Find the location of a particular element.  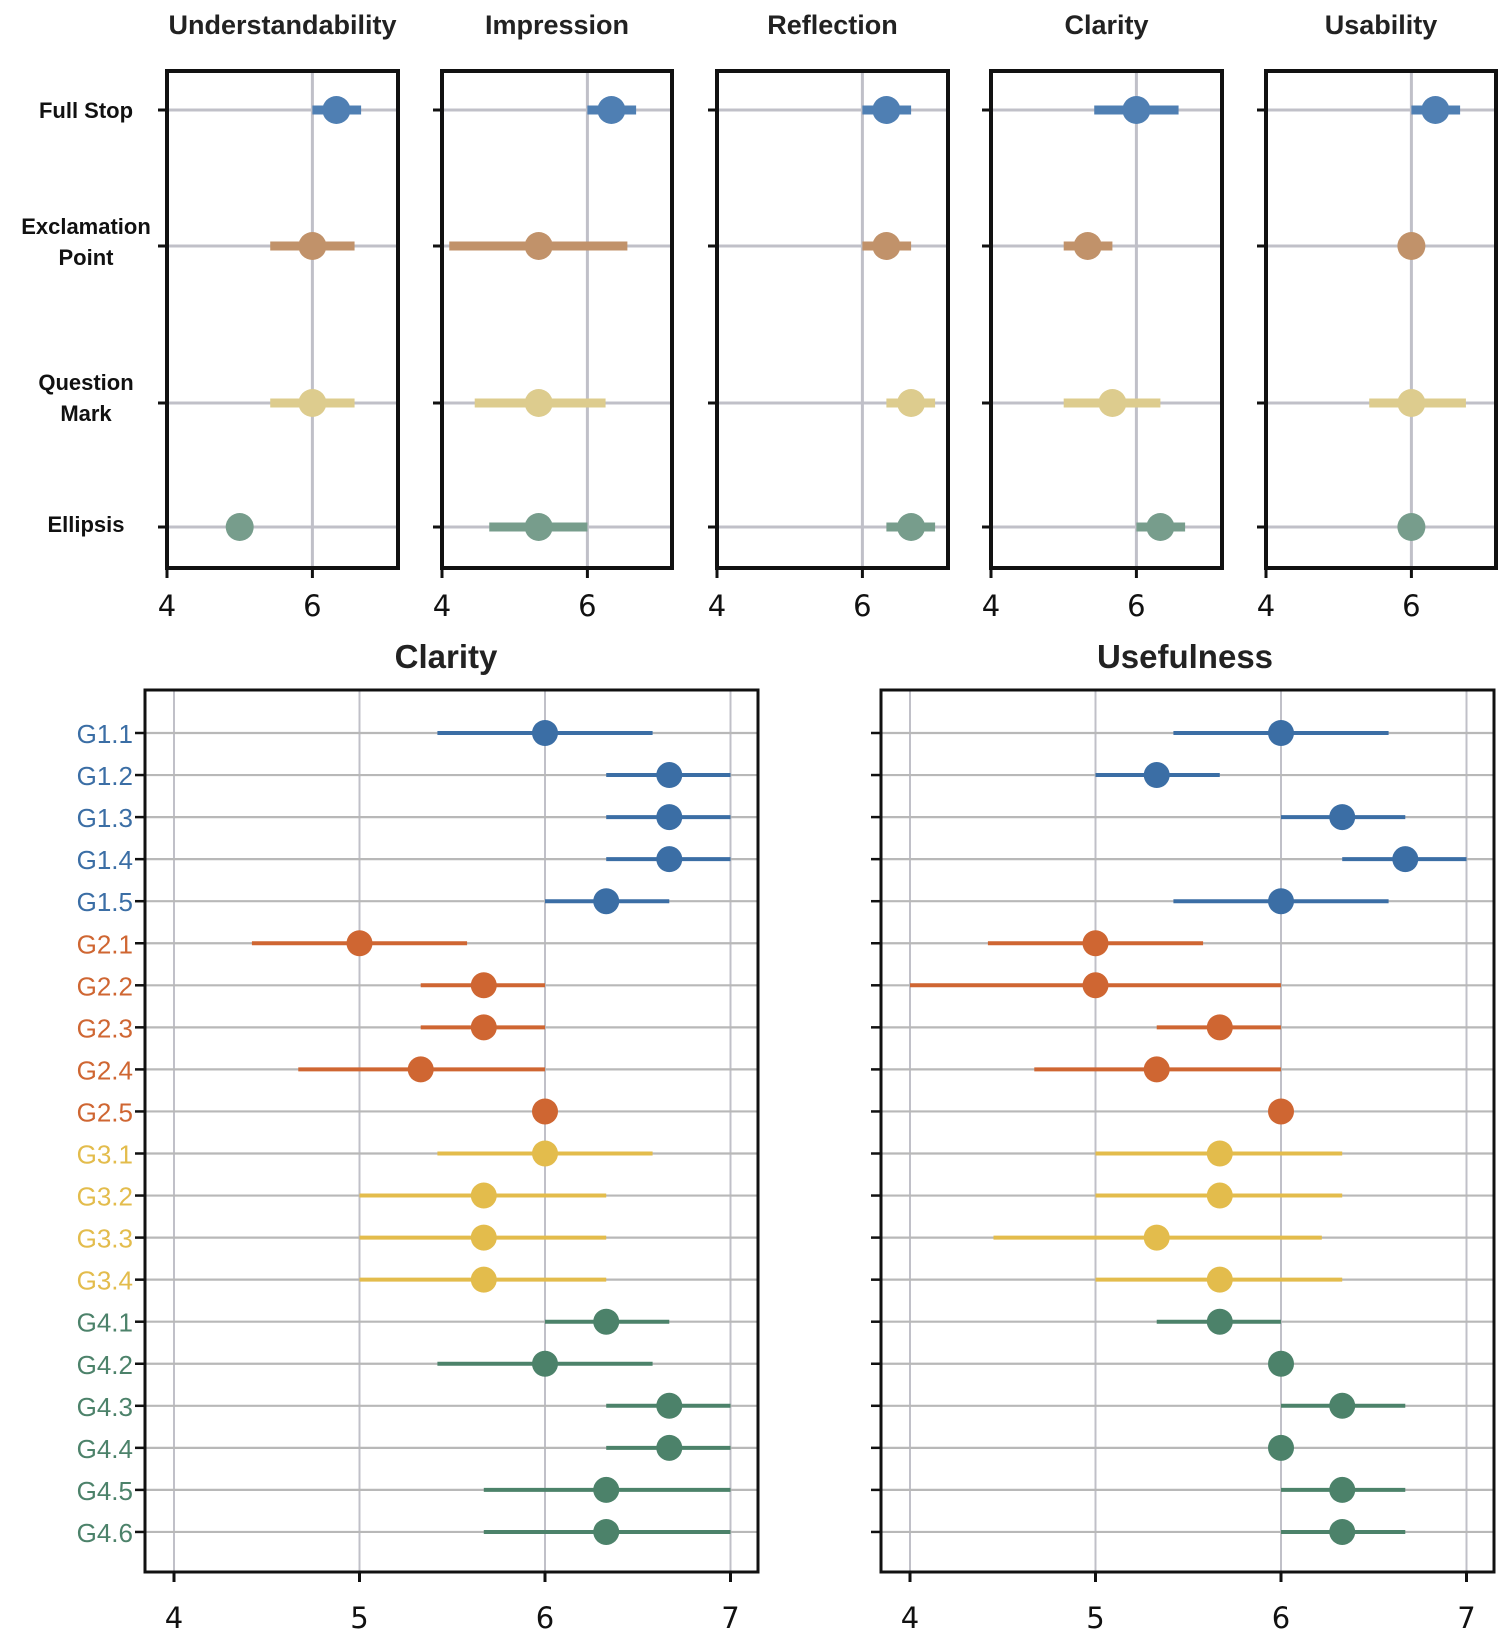

y-category-label: G3.3 is located at coordinates (105, 1239).